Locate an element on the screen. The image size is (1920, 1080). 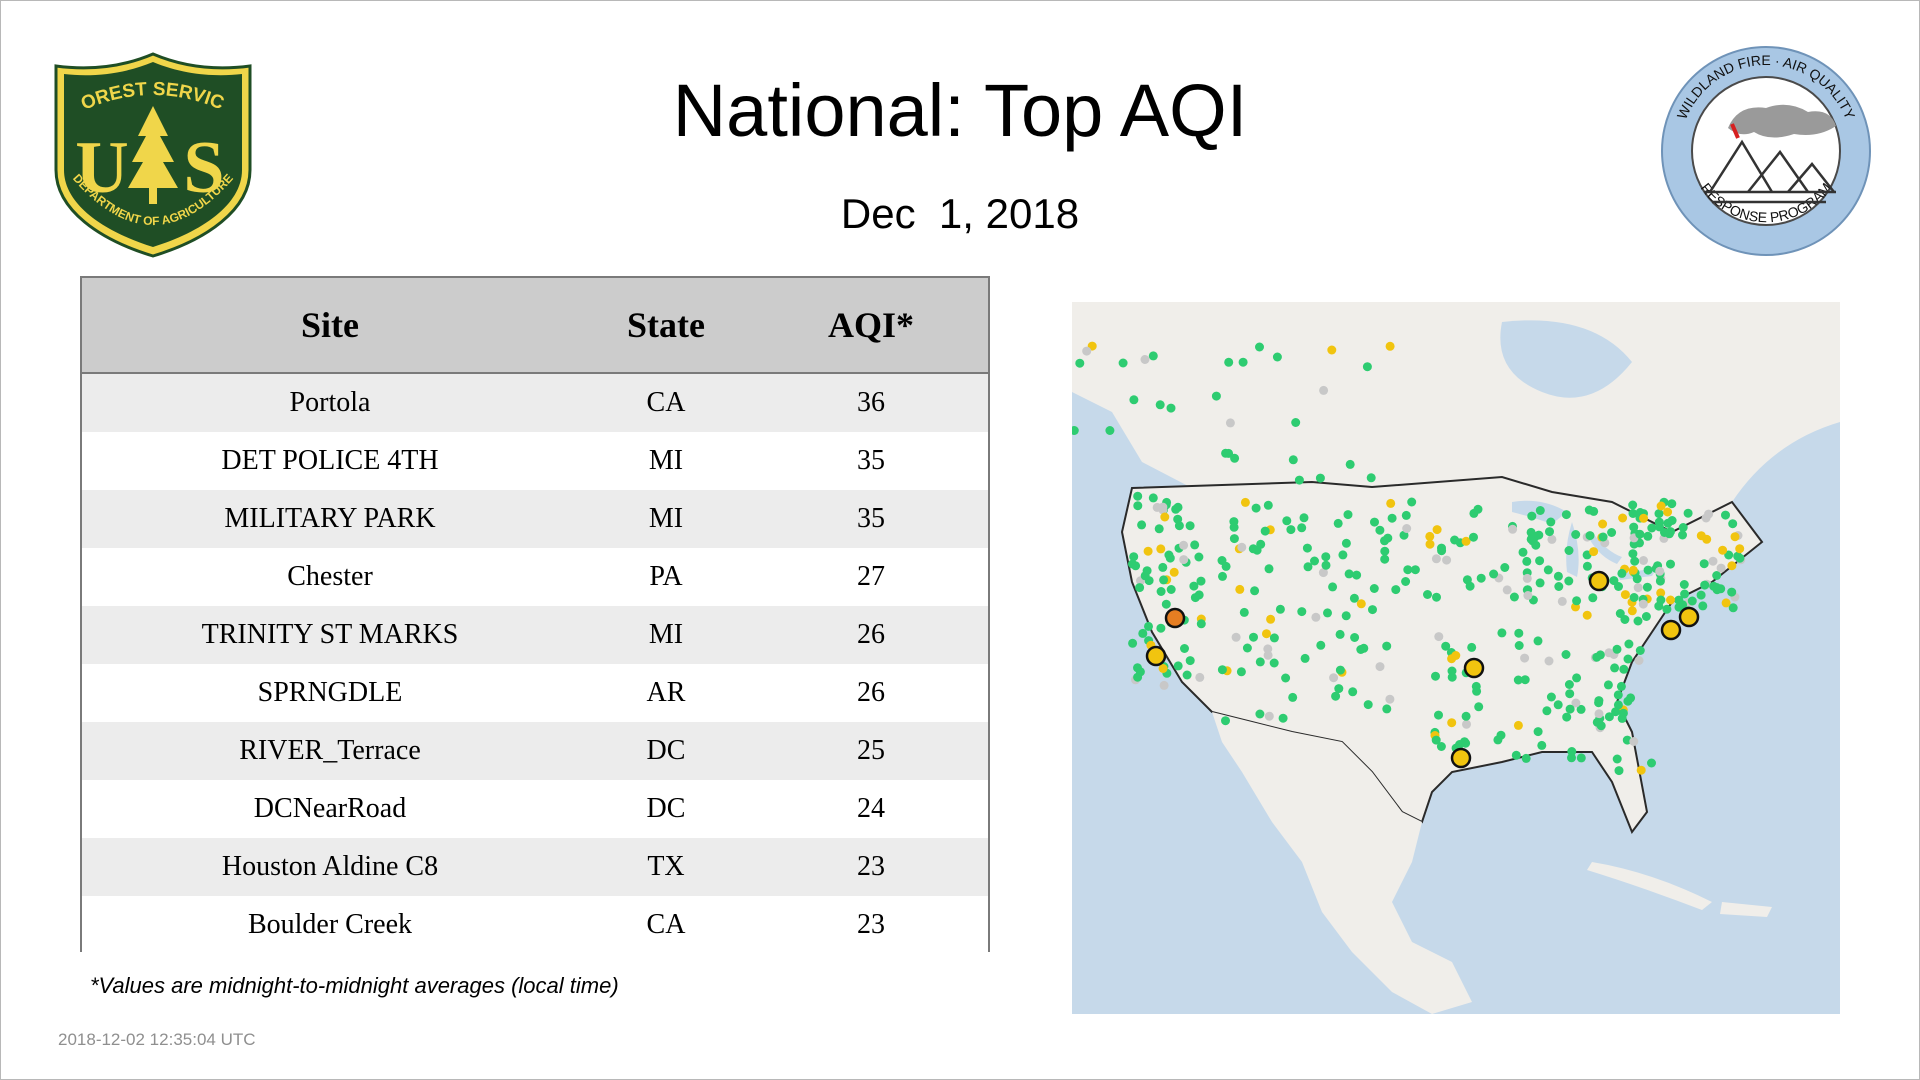
top-site-marker is located at coordinates (1175, 618).